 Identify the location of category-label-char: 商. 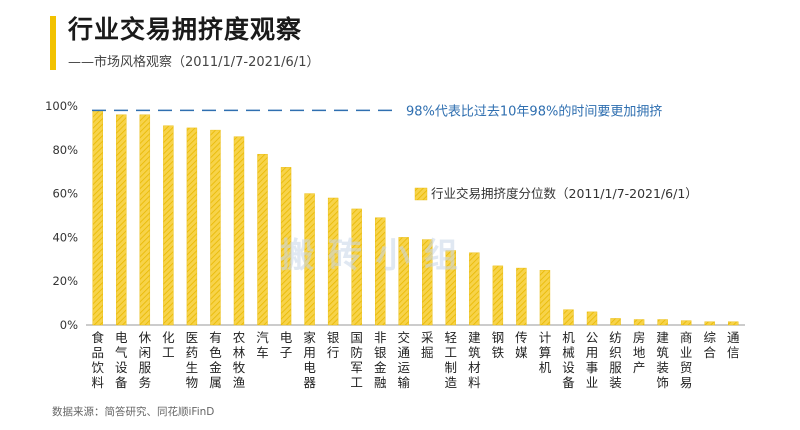
(686, 337).